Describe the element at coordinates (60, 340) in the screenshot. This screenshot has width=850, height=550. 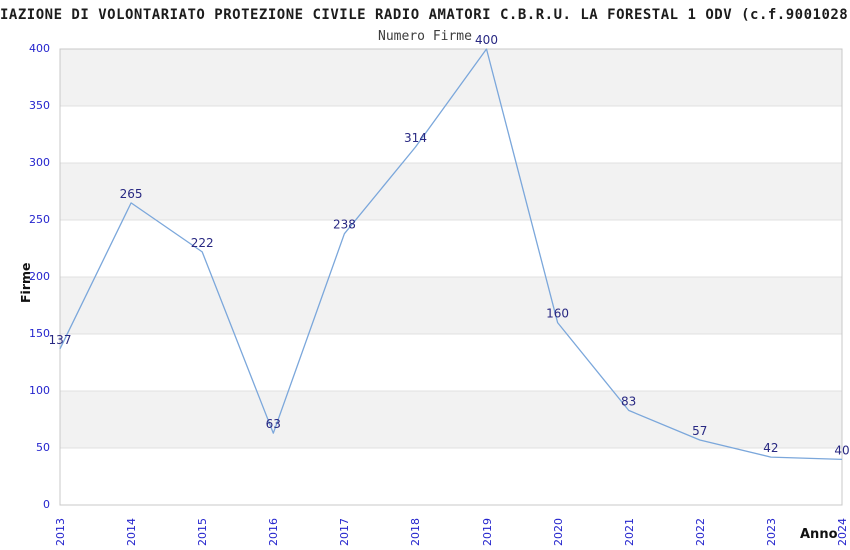
I see `data-label: 137` at that location.